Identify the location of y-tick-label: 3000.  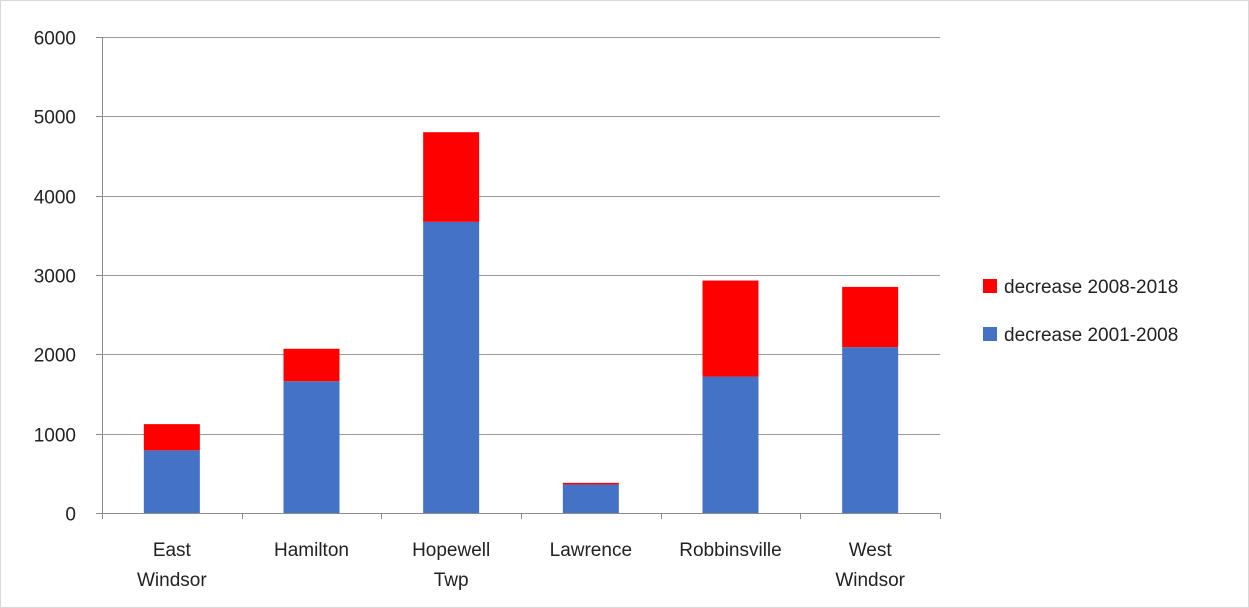
(55, 277).